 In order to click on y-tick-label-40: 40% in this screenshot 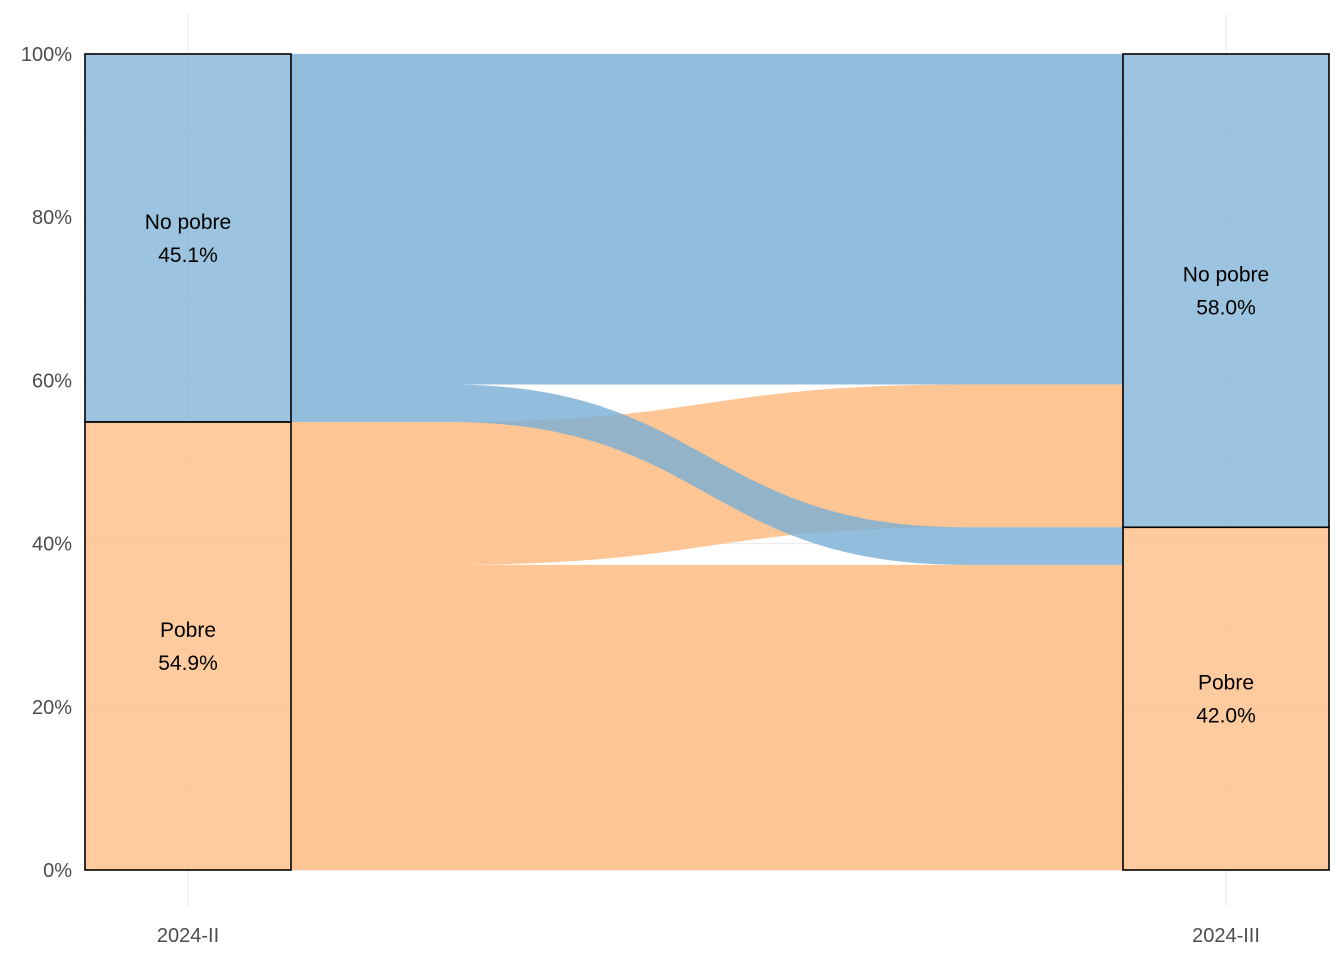, I will do `click(52, 545)`.